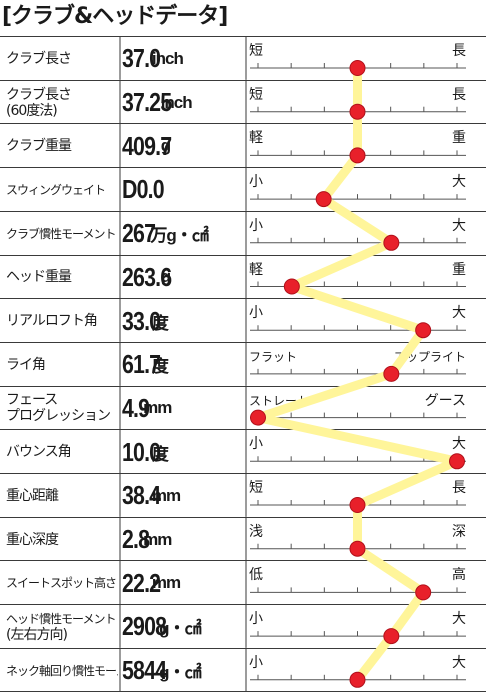  What do you see at coordinates (184, 146) in the screenshot?
I see `row-value: 409.7 g` at bounding box center [184, 146].